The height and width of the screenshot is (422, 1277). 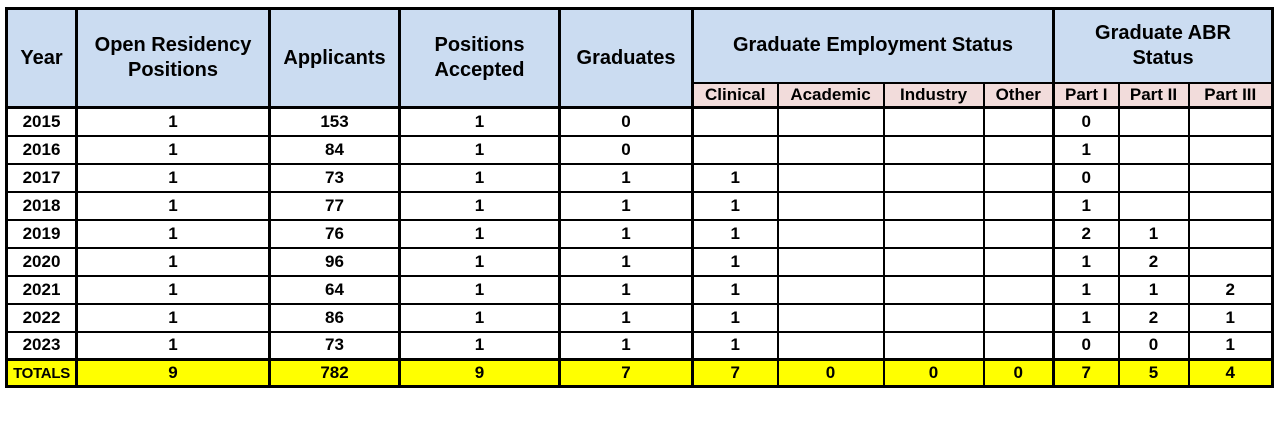 What do you see at coordinates (1153, 289) in the screenshot?
I see `cell-part2: 1` at bounding box center [1153, 289].